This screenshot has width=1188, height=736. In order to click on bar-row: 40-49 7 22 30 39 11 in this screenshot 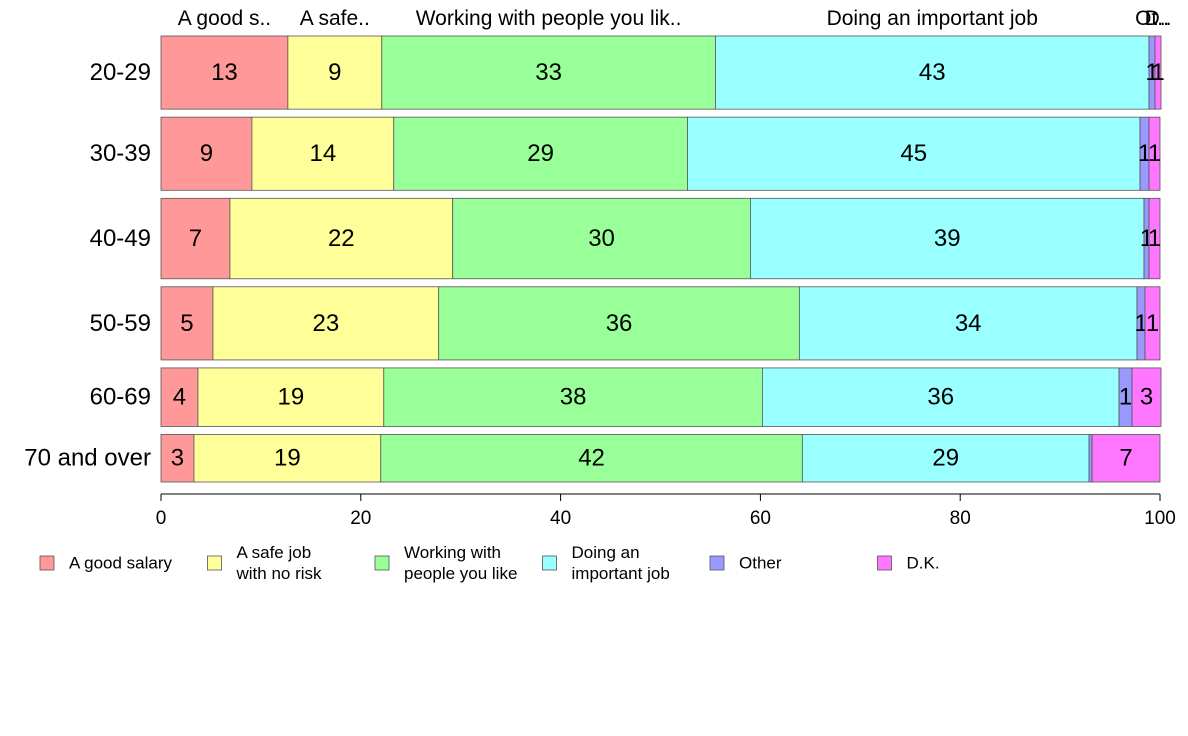, I will do `click(625, 238)`.